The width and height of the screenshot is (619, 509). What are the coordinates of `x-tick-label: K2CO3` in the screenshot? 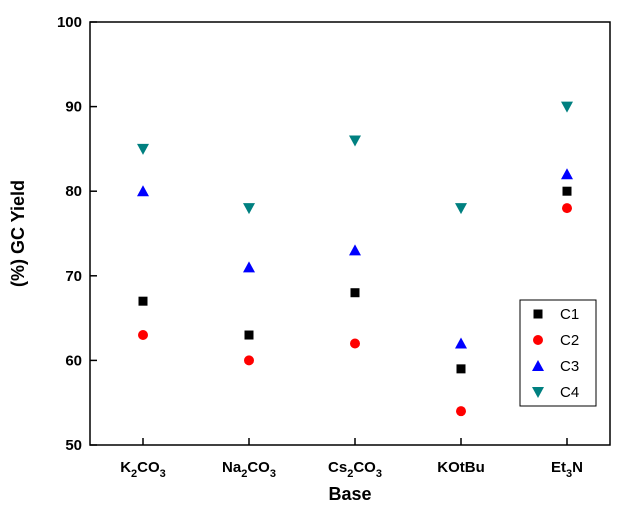 It's located at (143, 469).